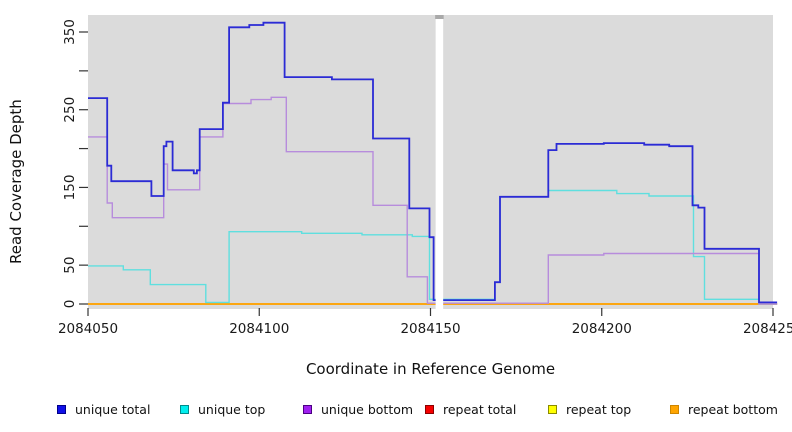  I want to click on y-tick-label: 250, so click(70, 110).